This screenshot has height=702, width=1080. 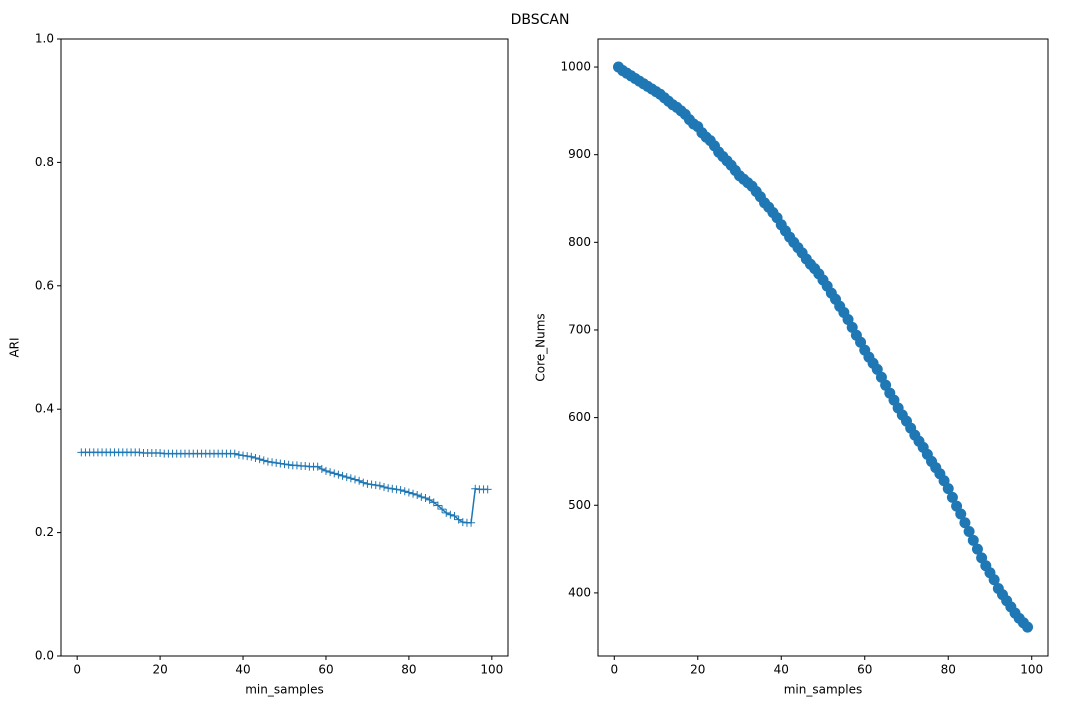 I want to click on y-tick-label: 0.6, so click(x=44, y=285).